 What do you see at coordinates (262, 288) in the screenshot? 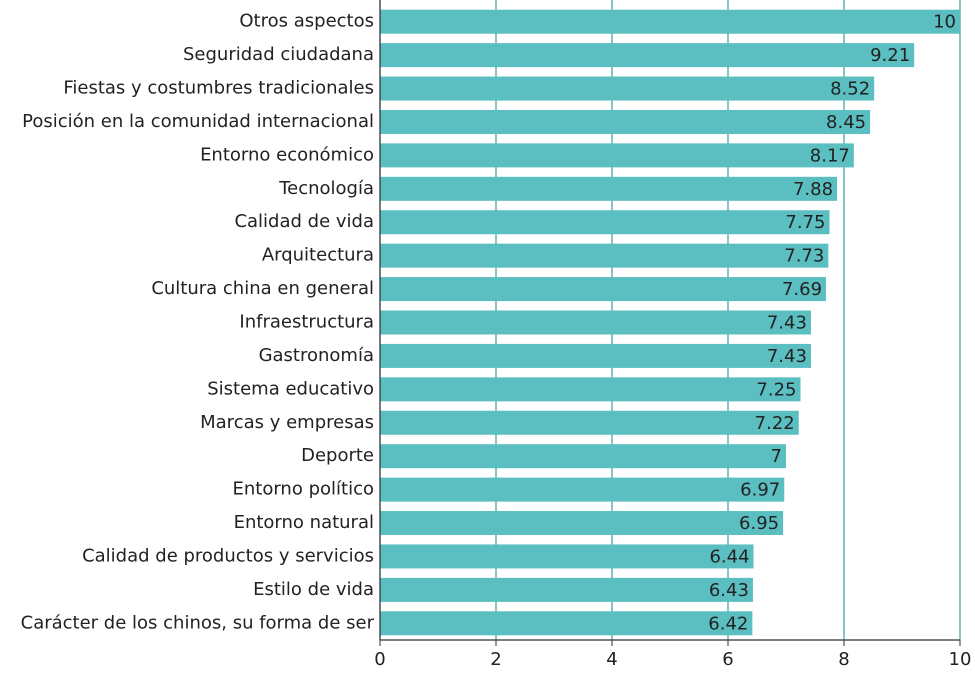
I see `y-tick-label: Cultura china en general` at bounding box center [262, 288].